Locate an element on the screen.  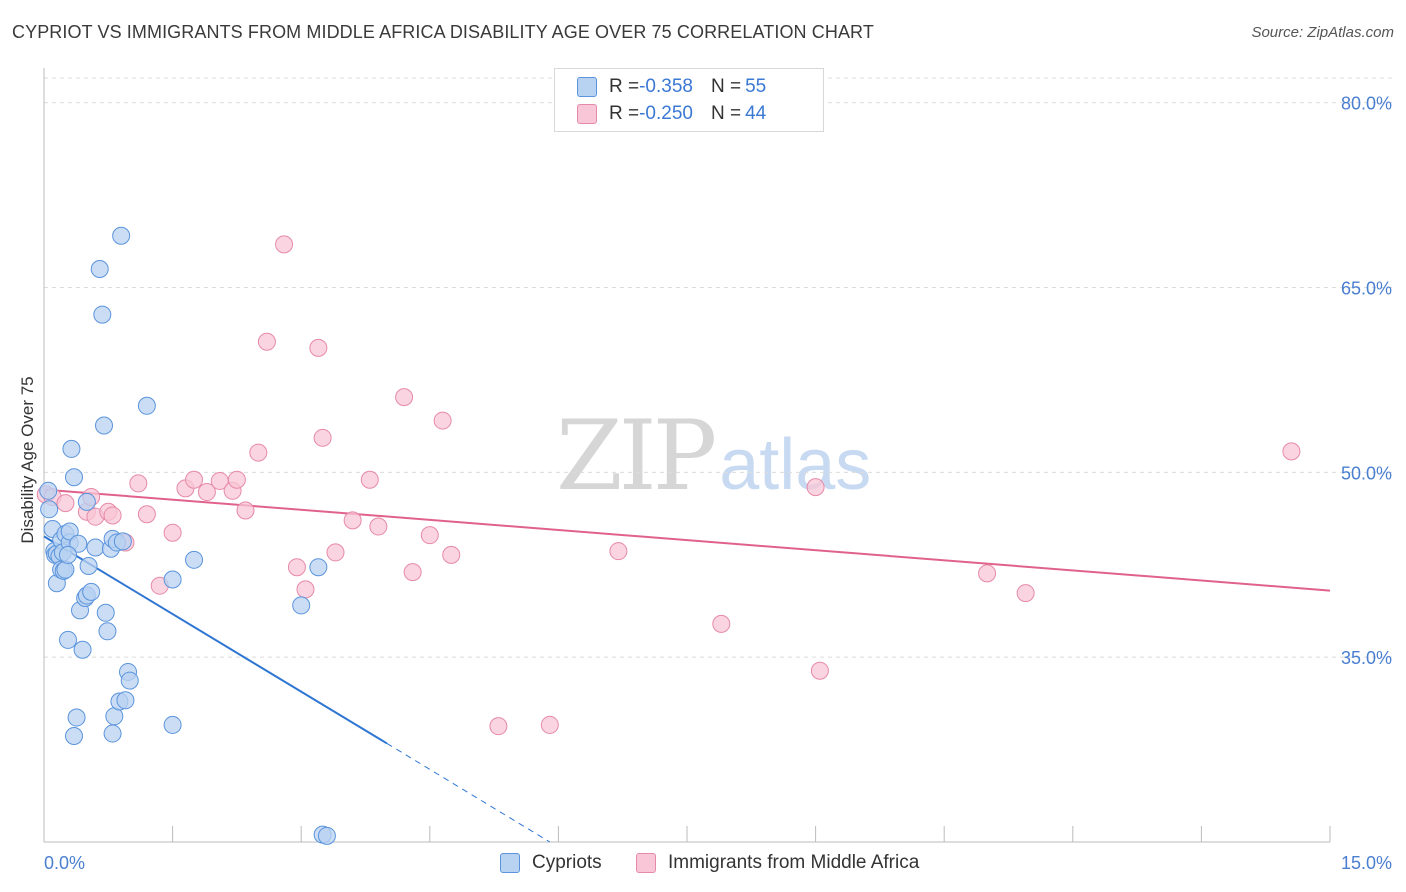
legend-row-immigrants: R = -0.250 N = 44 is located at coordinates (671, 114).